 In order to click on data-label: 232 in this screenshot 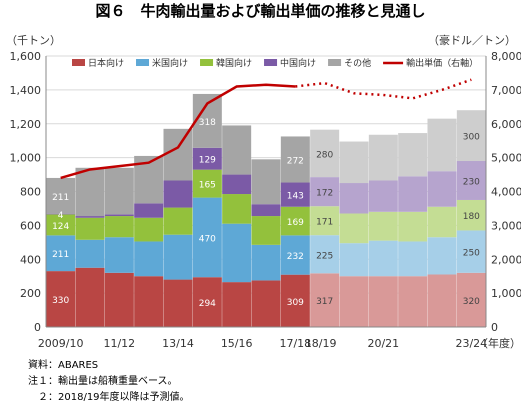, I will do `click(295, 257)`.